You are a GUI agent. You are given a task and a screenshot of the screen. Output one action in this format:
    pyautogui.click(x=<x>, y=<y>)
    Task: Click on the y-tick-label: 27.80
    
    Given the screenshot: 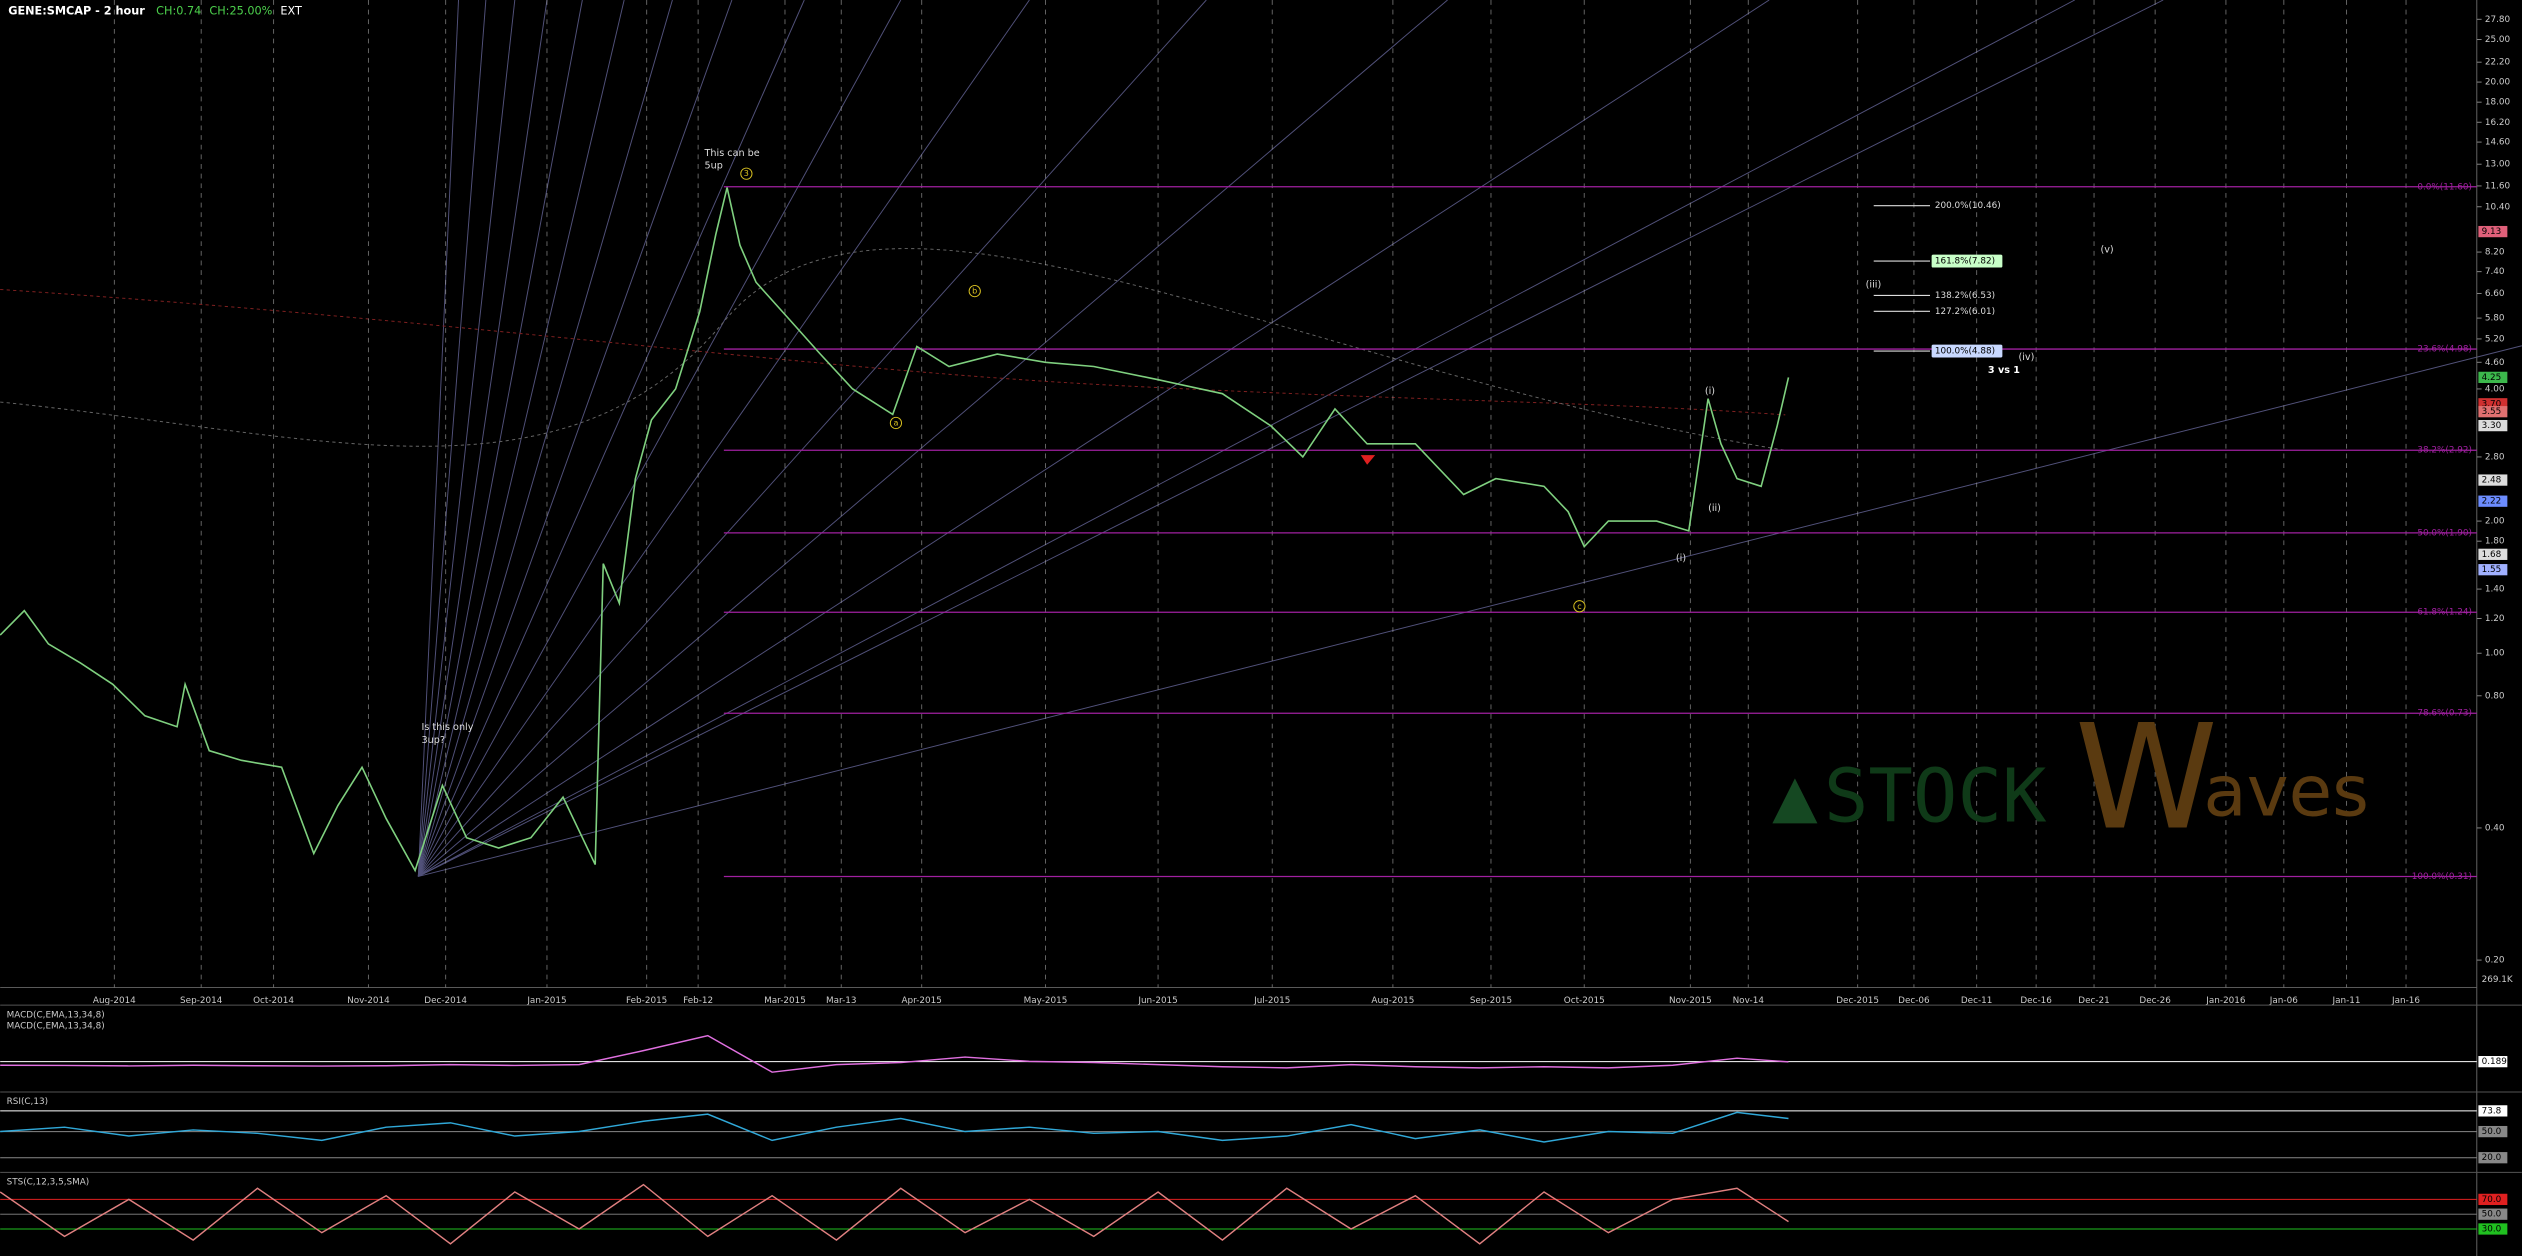 What is the action you would take?
    pyautogui.click(x=2498, y=20)
    